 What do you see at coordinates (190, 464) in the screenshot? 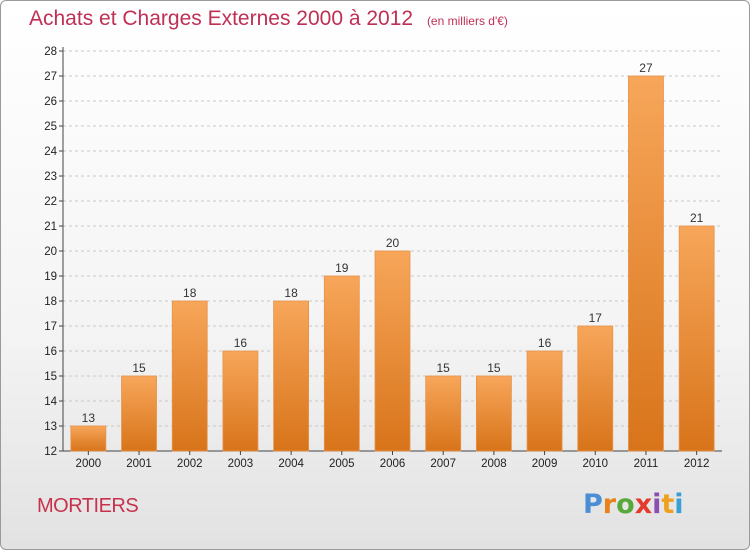
I see `x-tick-label: 2002` at bounding box center [190, 464].